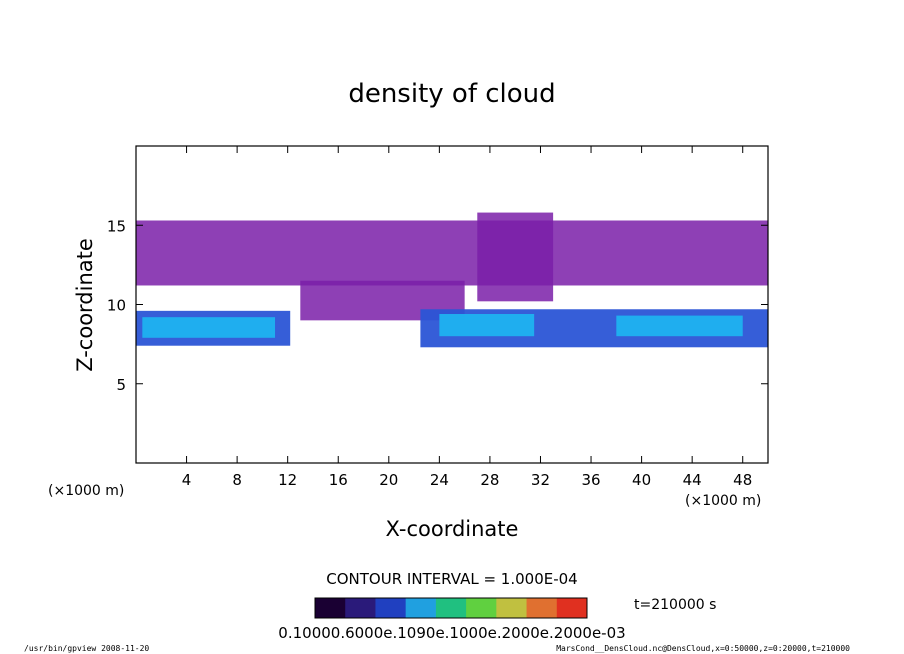  Describe the element at coordinates (86, 491) in the screenshot. I see `x-unit-left: (×1000 m)` at that location.